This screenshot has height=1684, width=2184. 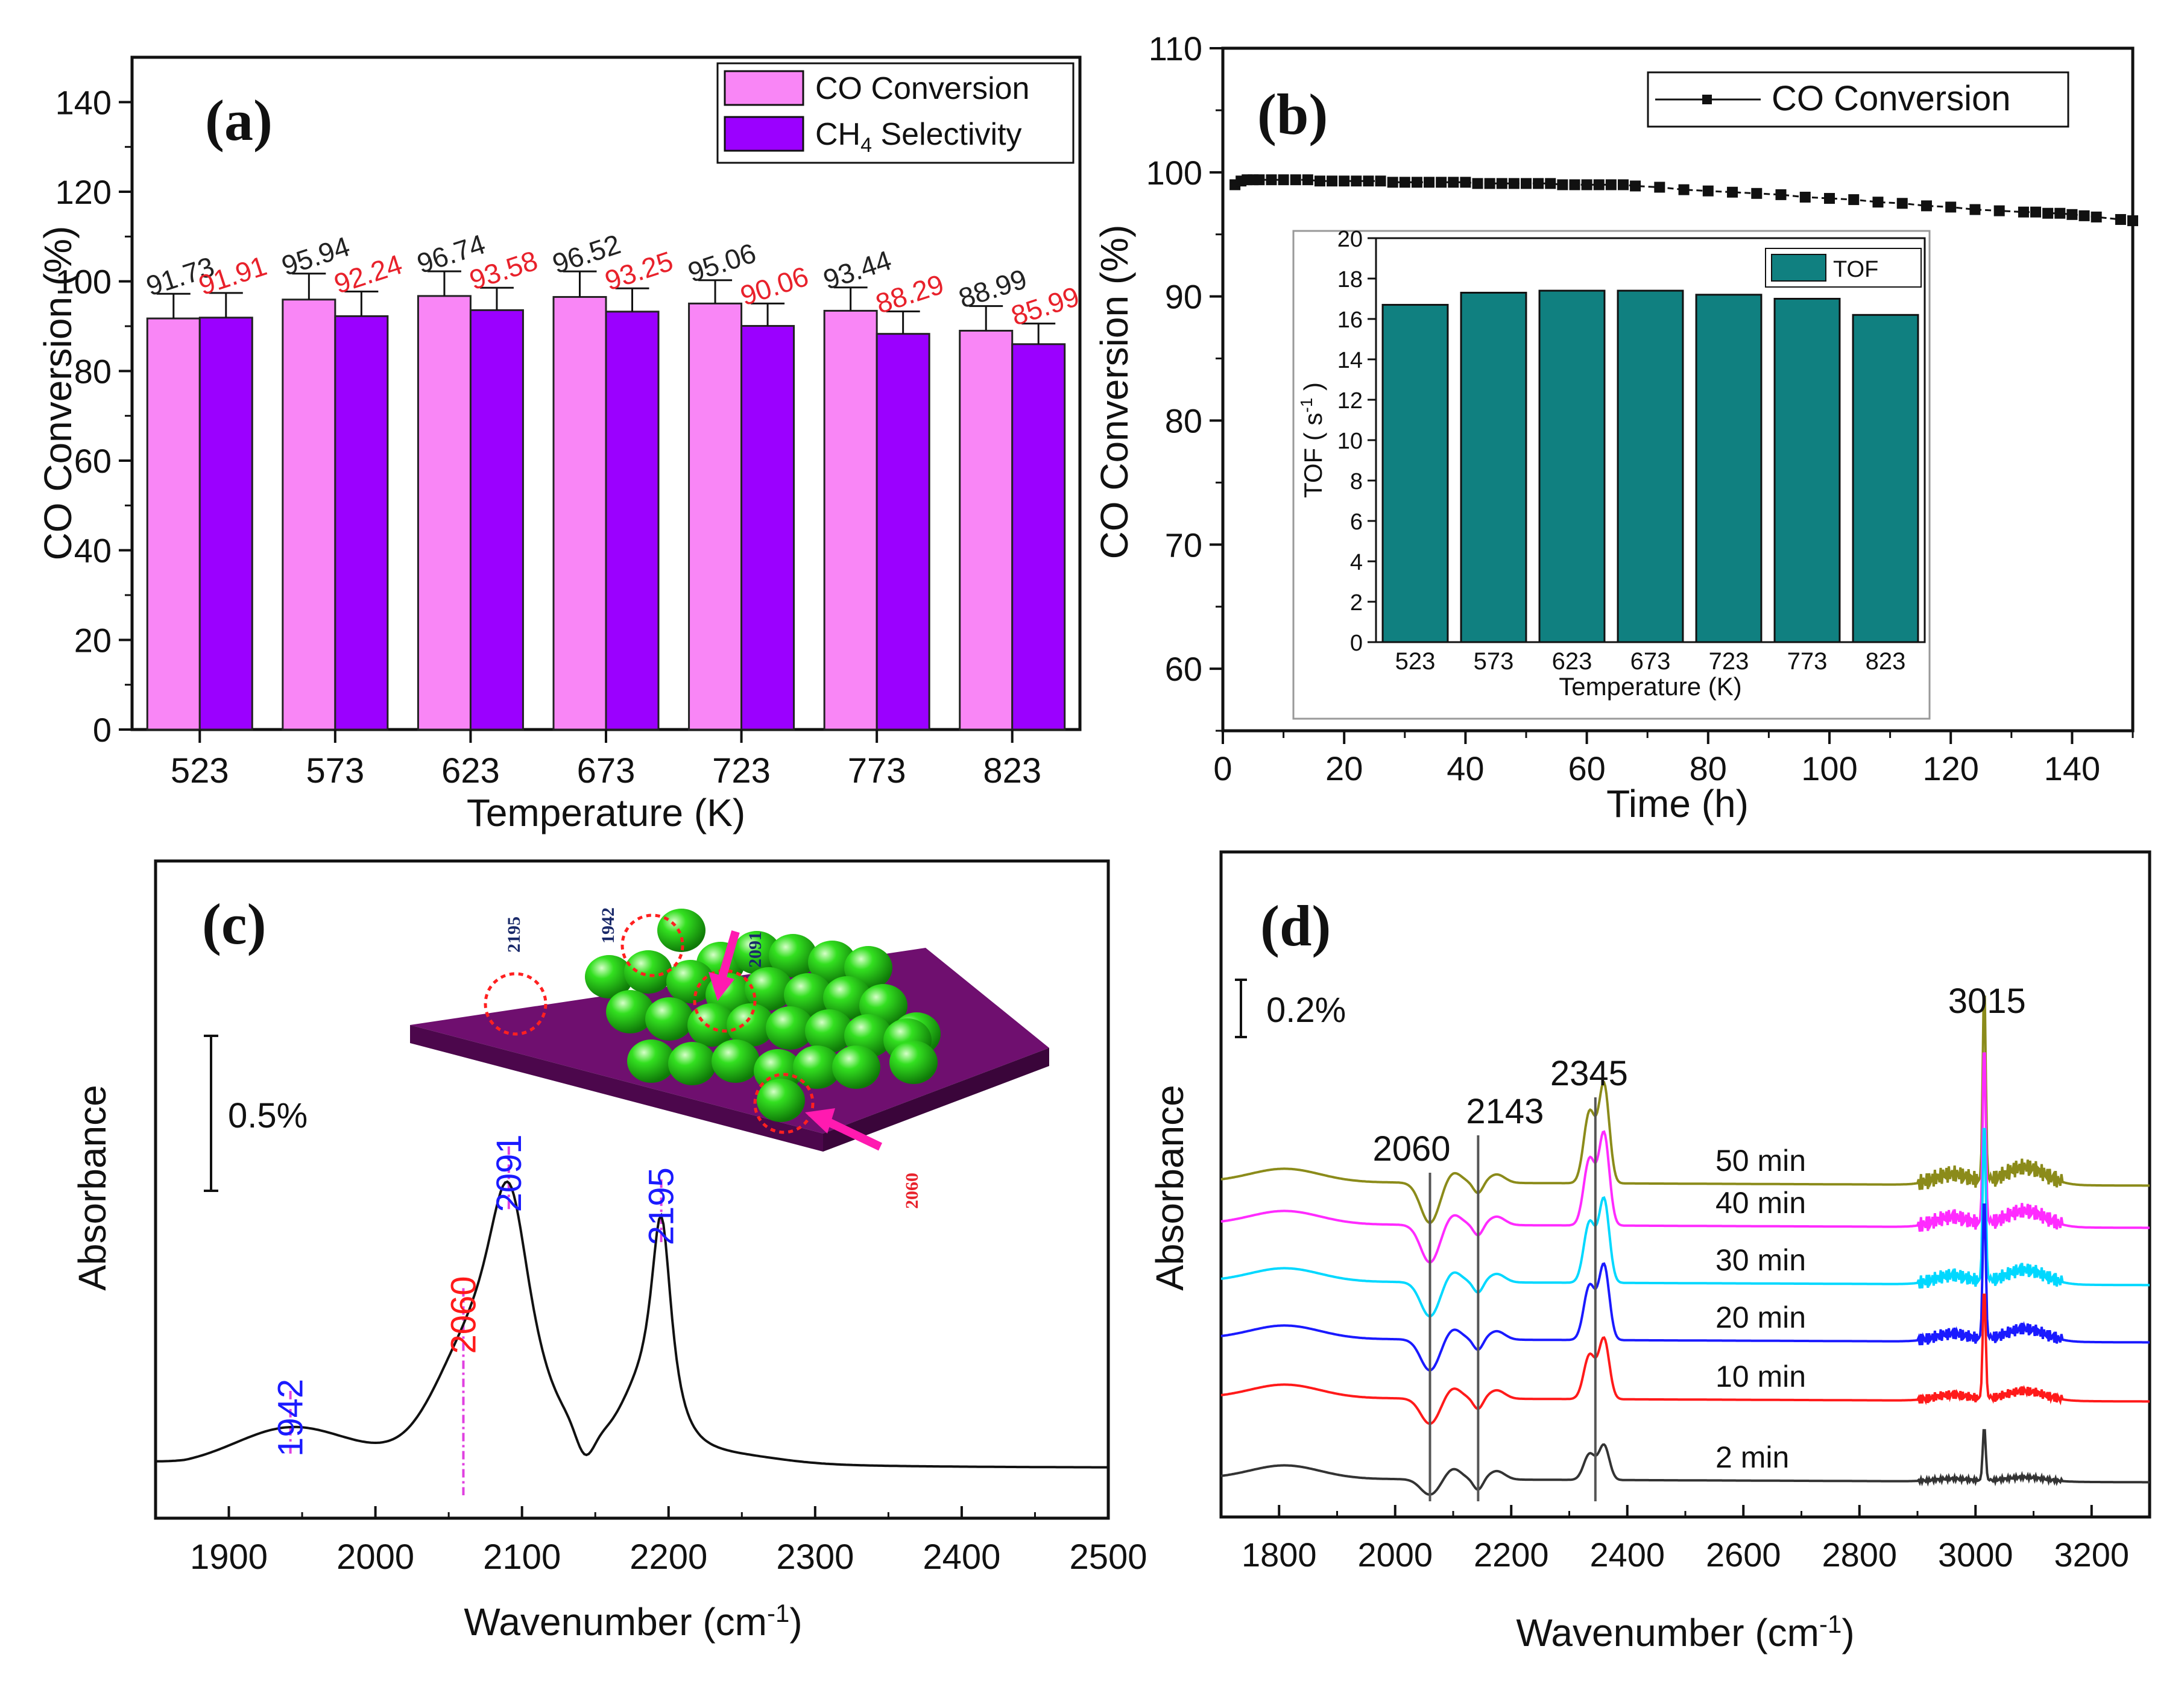 I want to click on d-spectrum-40-min, so click(x=1685, y=1158).